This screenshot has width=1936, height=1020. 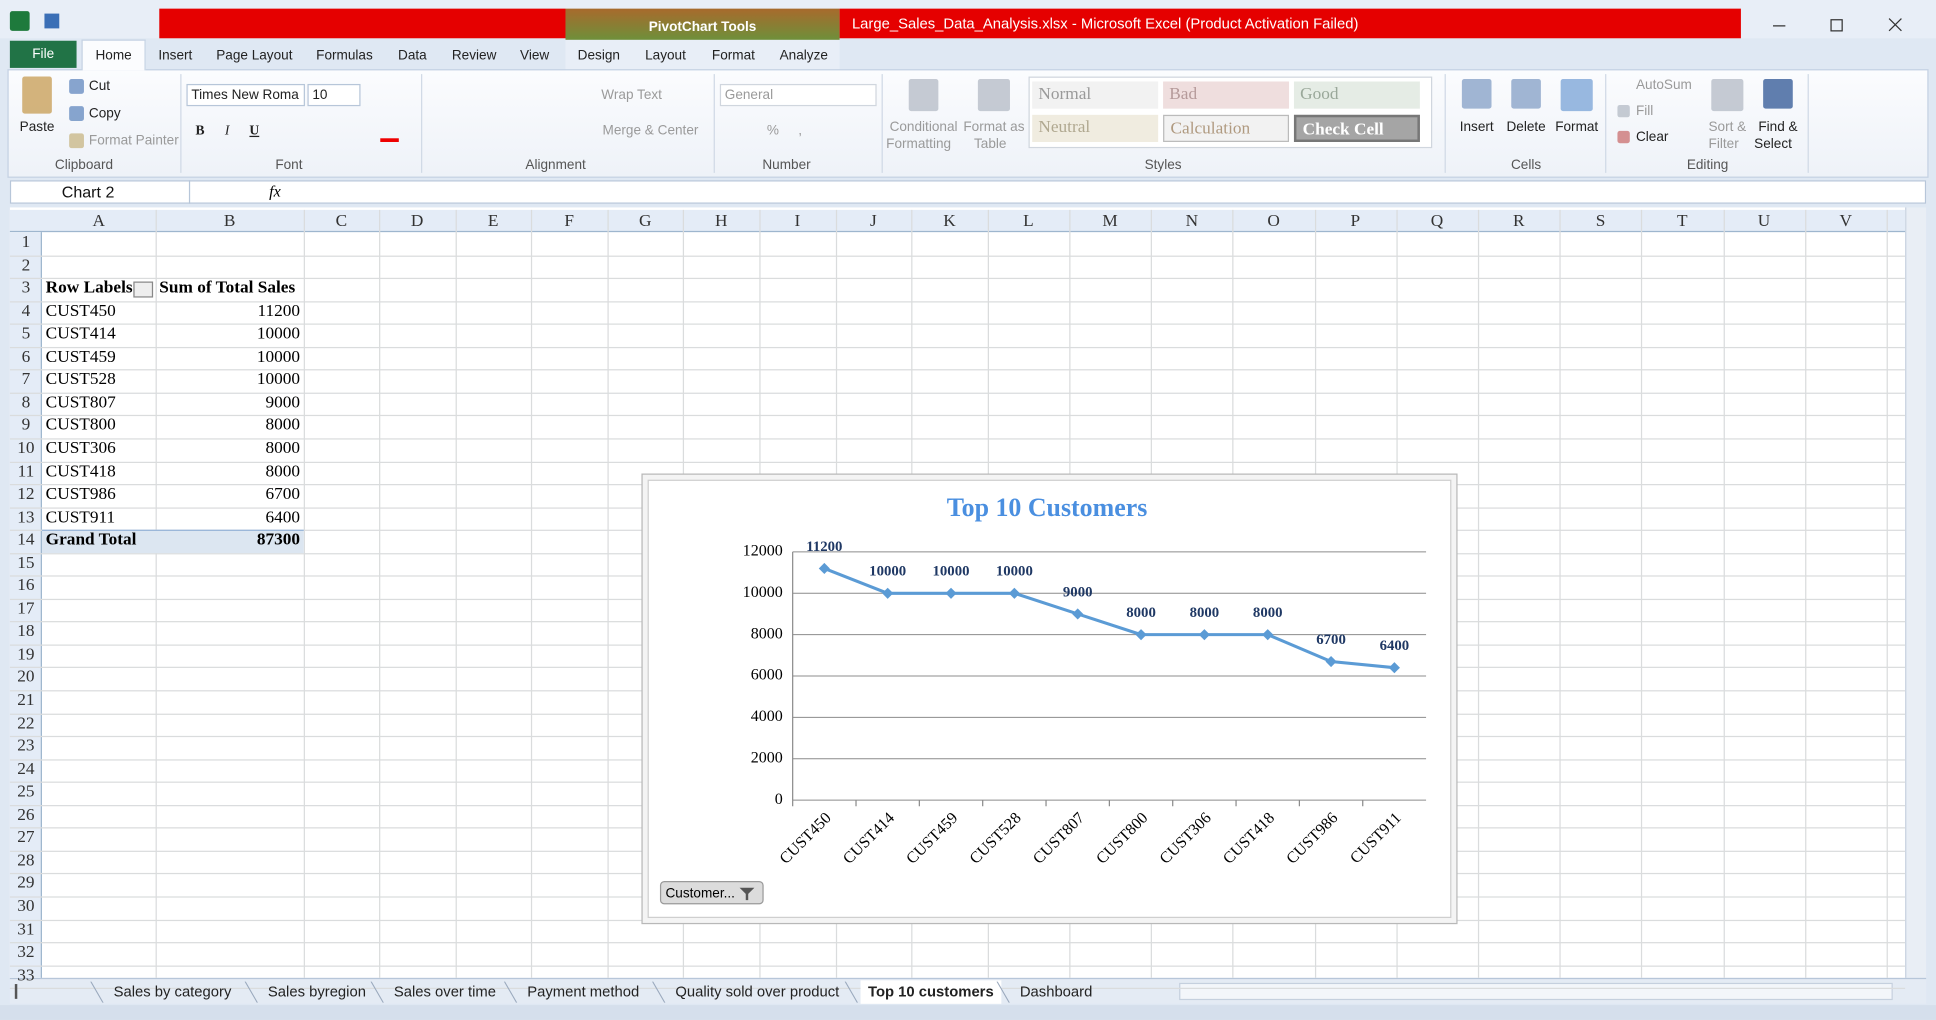 I want to click on ribbon-label: Formatting, so click(x=919, y=144).